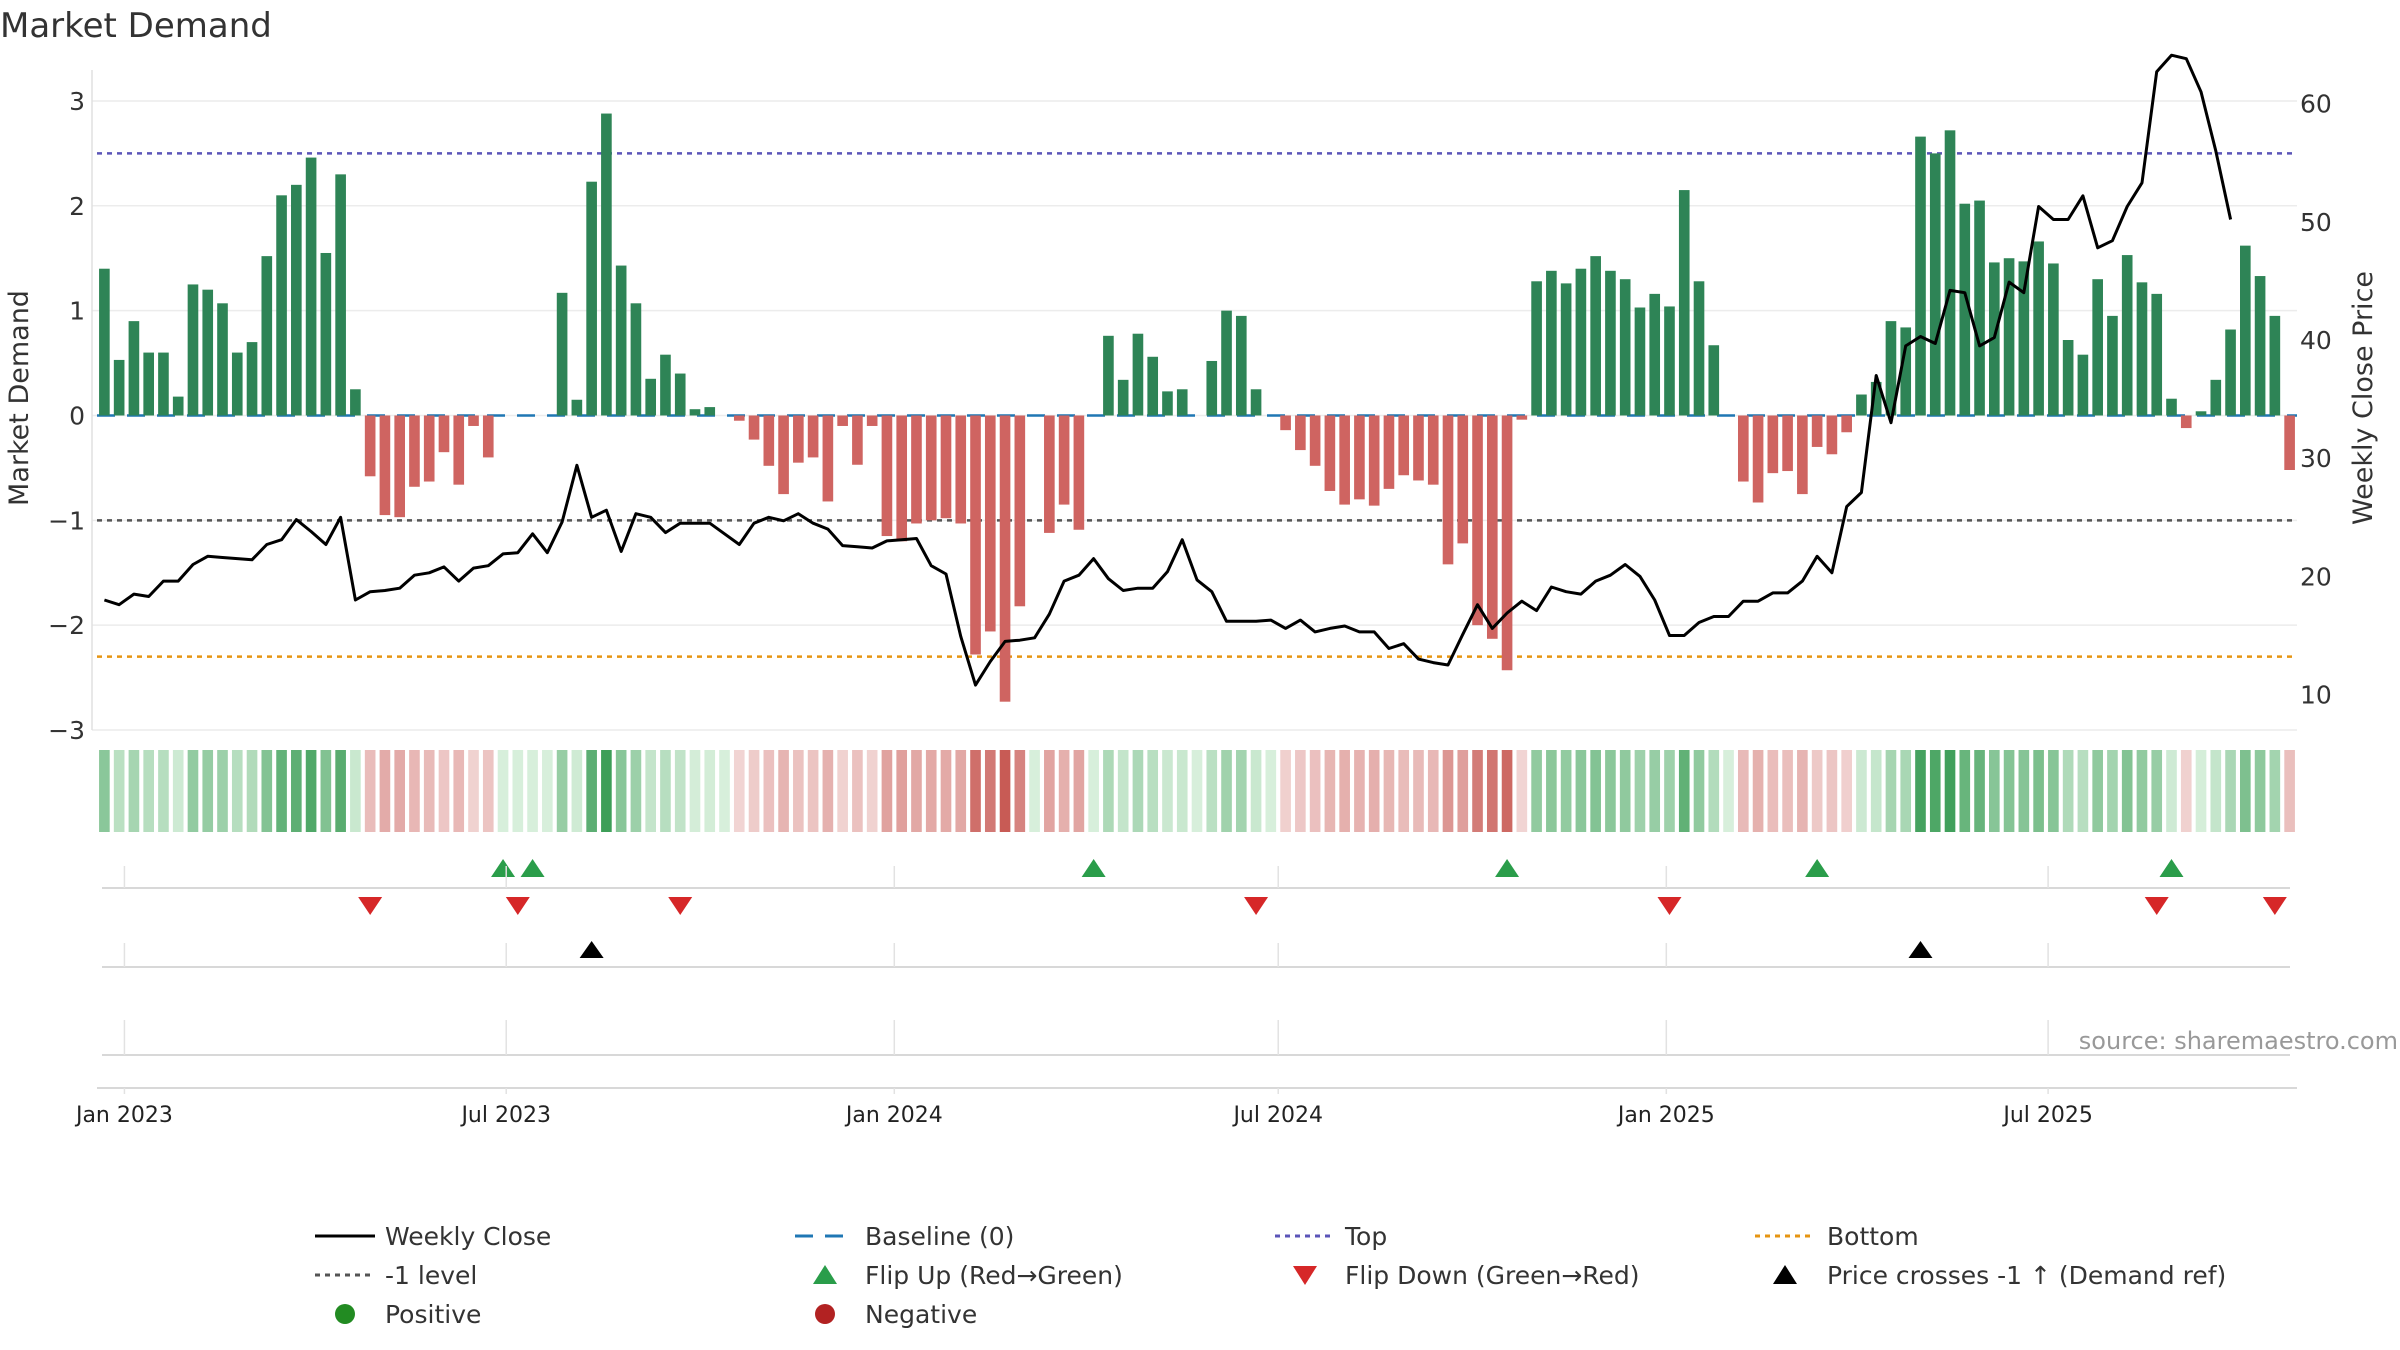 Image resolution: width=2400 pixels, height=1350 pixels. What do you see at coordinates (825, 1314) in the screenshot?
I see `negative-dot-icon` at bounding box center [825, 1314].